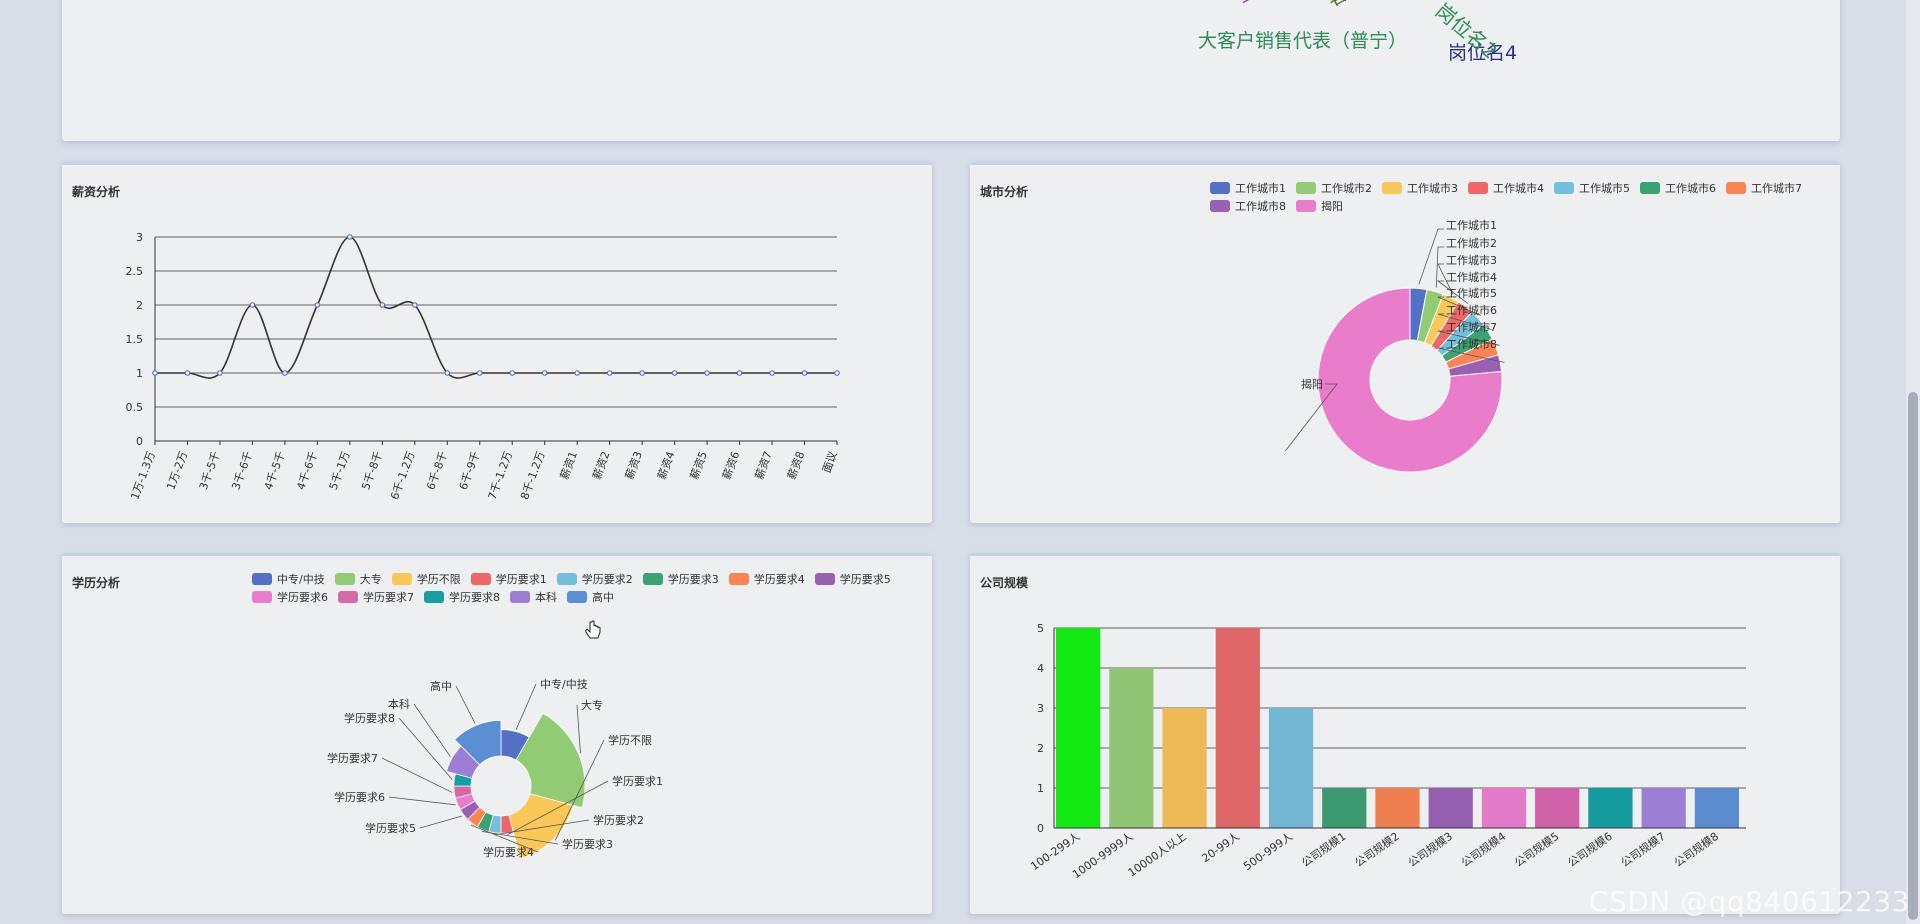 This screenshot has width=1920, height=924. Describe the element at coordinates (508, 579) in the screenshot. I see `legend-item: 学历要求1` at that location.